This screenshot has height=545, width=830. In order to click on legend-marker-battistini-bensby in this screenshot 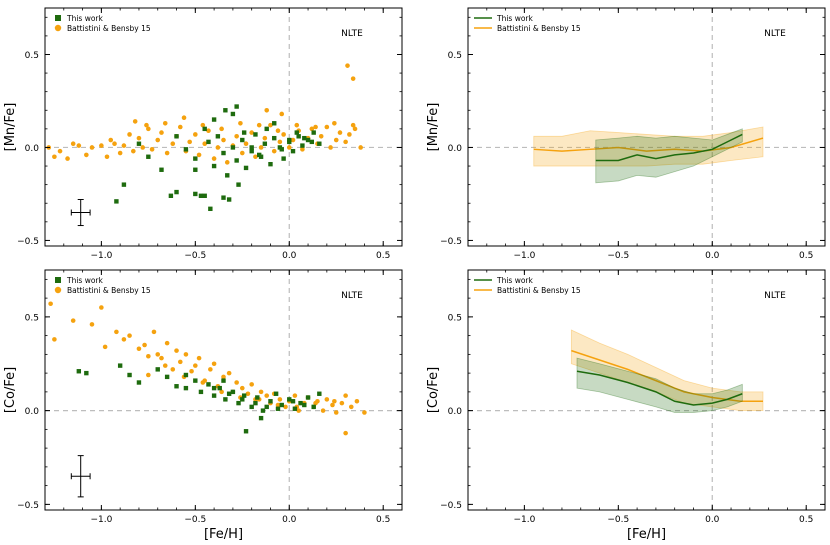, I will do `click(58, 290)`.